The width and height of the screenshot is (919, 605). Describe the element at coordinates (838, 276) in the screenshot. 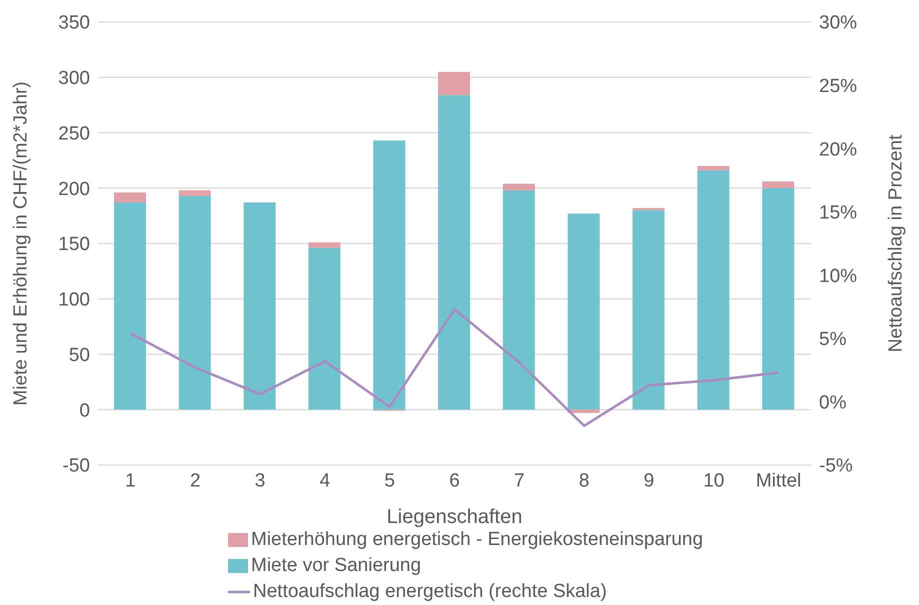

I see `y2-tick-label: 10%` at that location.